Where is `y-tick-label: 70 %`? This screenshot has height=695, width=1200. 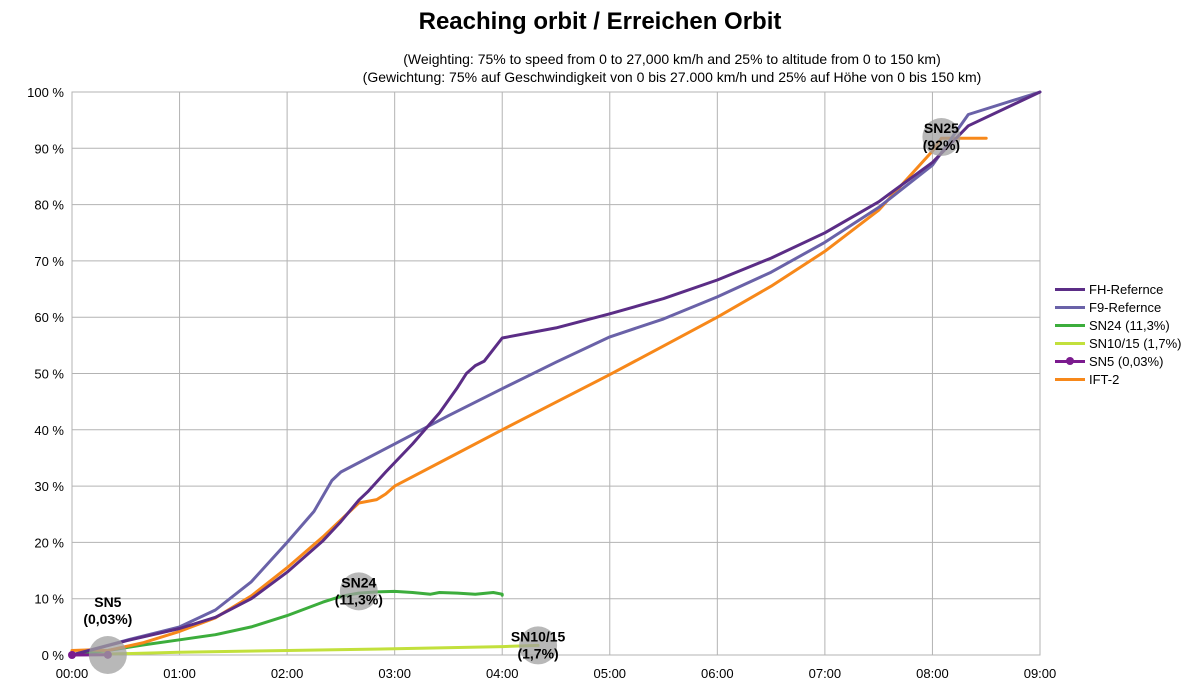 y-tick-label: 70 % is located at coordinates (49, 261).